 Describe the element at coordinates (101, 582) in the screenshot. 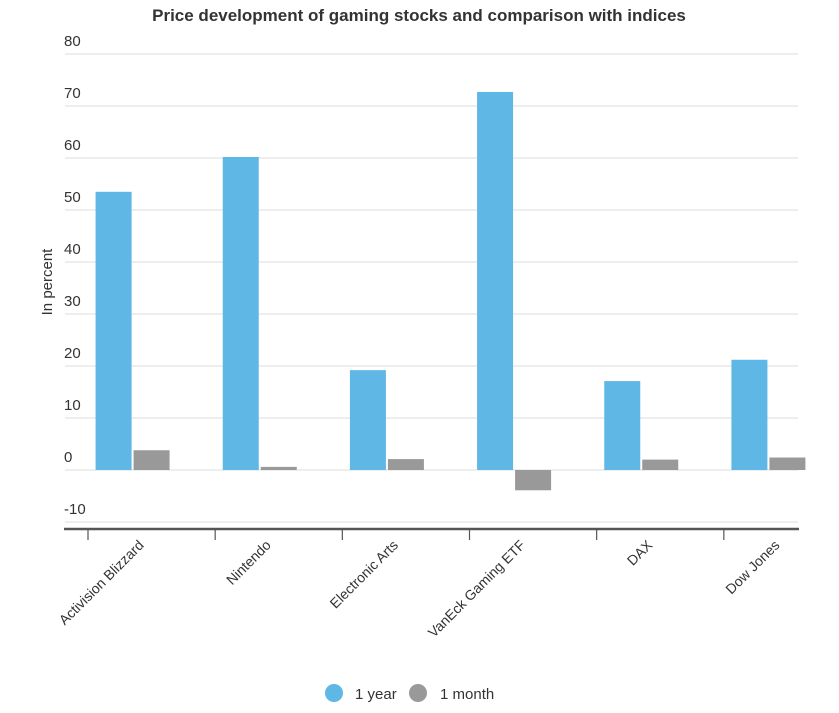

I see `x-category-label: Activision Blizzard` at that location.